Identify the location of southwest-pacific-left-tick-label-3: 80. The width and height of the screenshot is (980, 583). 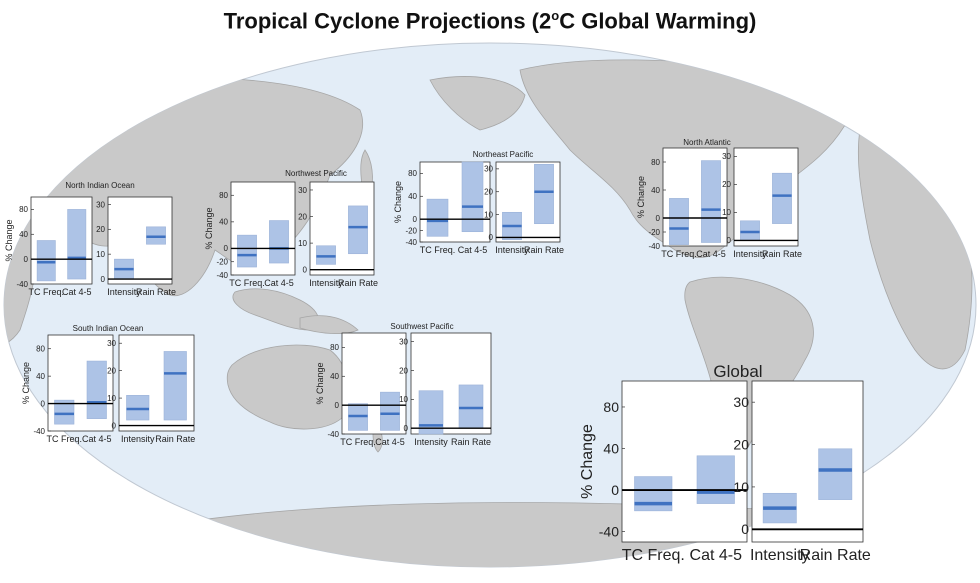
(334, 347).